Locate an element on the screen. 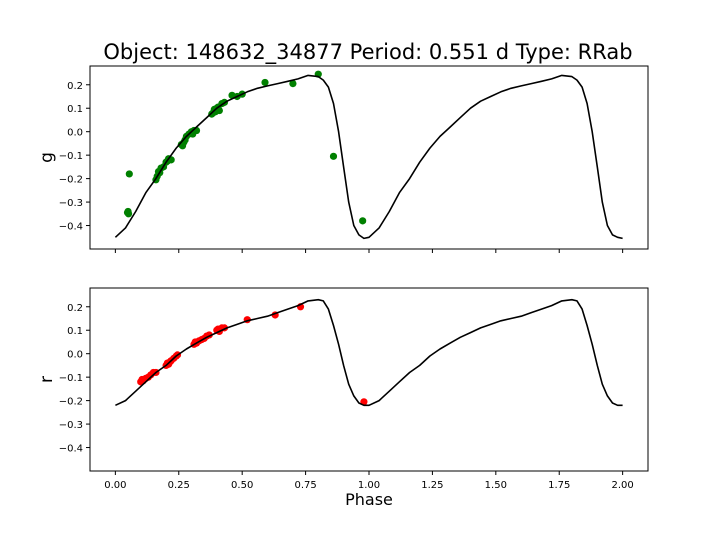  r-ytick-label: −0.1 is located at coordinates (71, 378).